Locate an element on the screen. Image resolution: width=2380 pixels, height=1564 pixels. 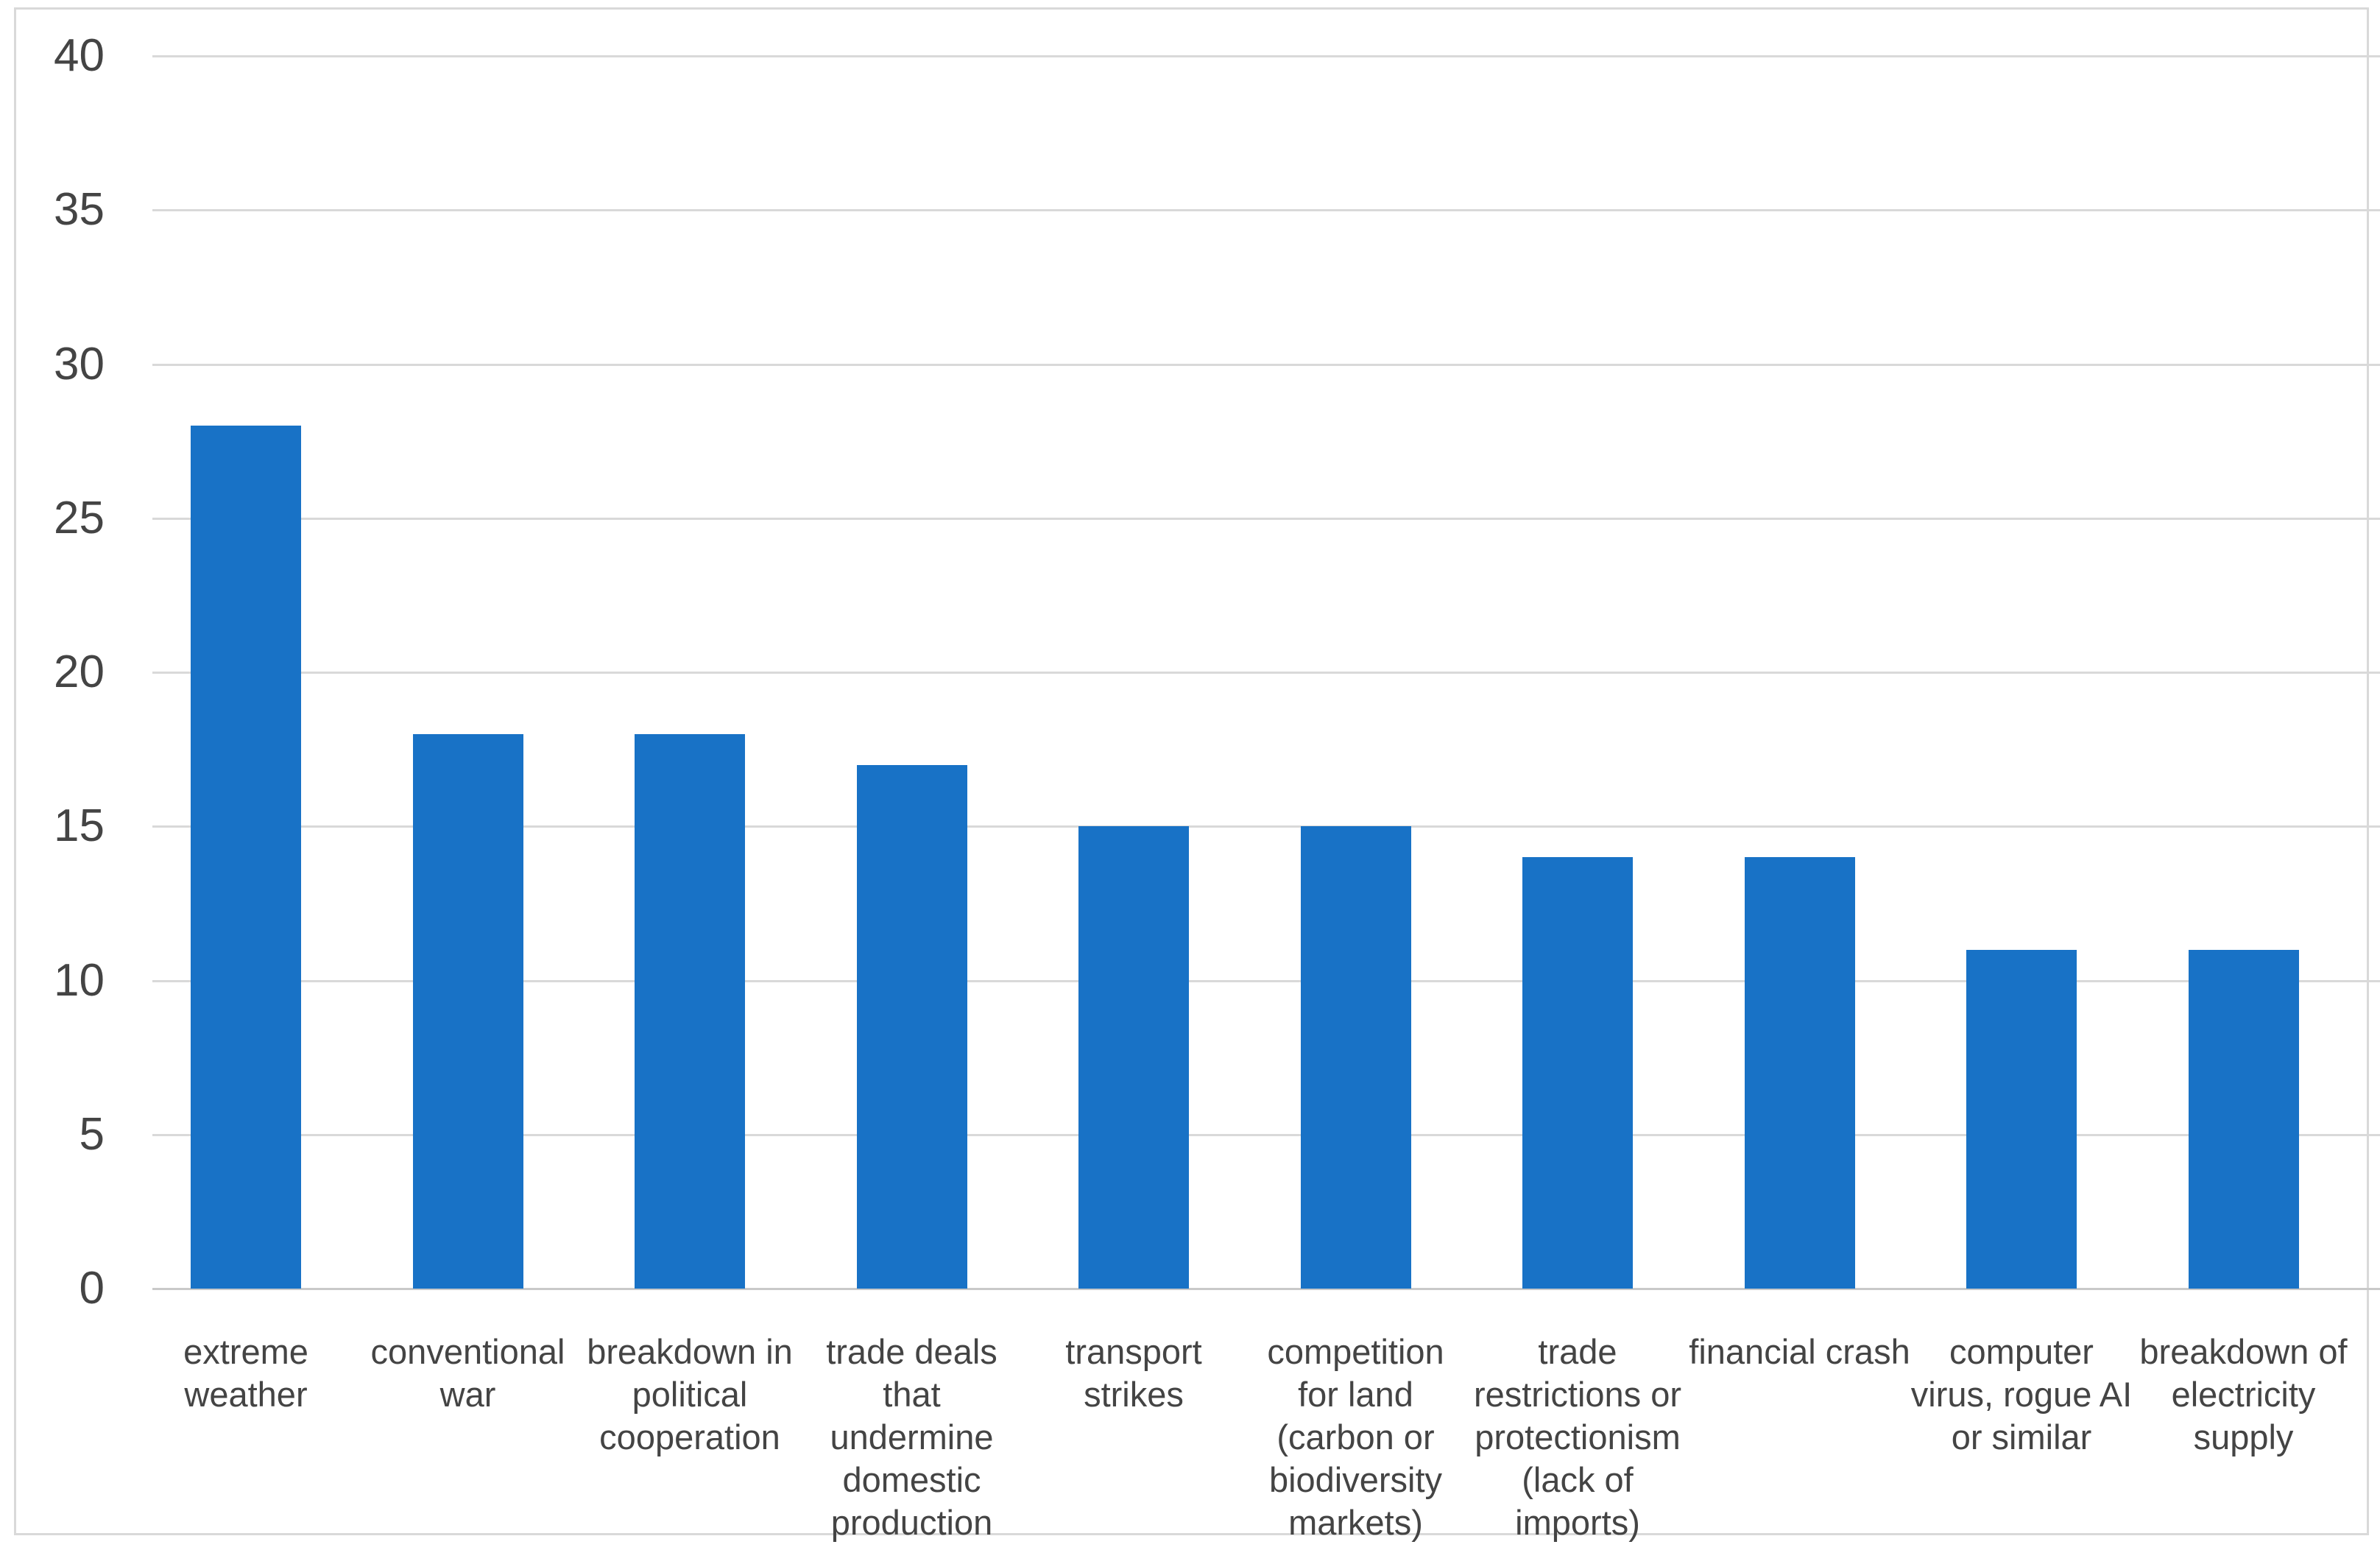
bar-breakdown-in-political-cooperation is located at coordinates (690, 1011).